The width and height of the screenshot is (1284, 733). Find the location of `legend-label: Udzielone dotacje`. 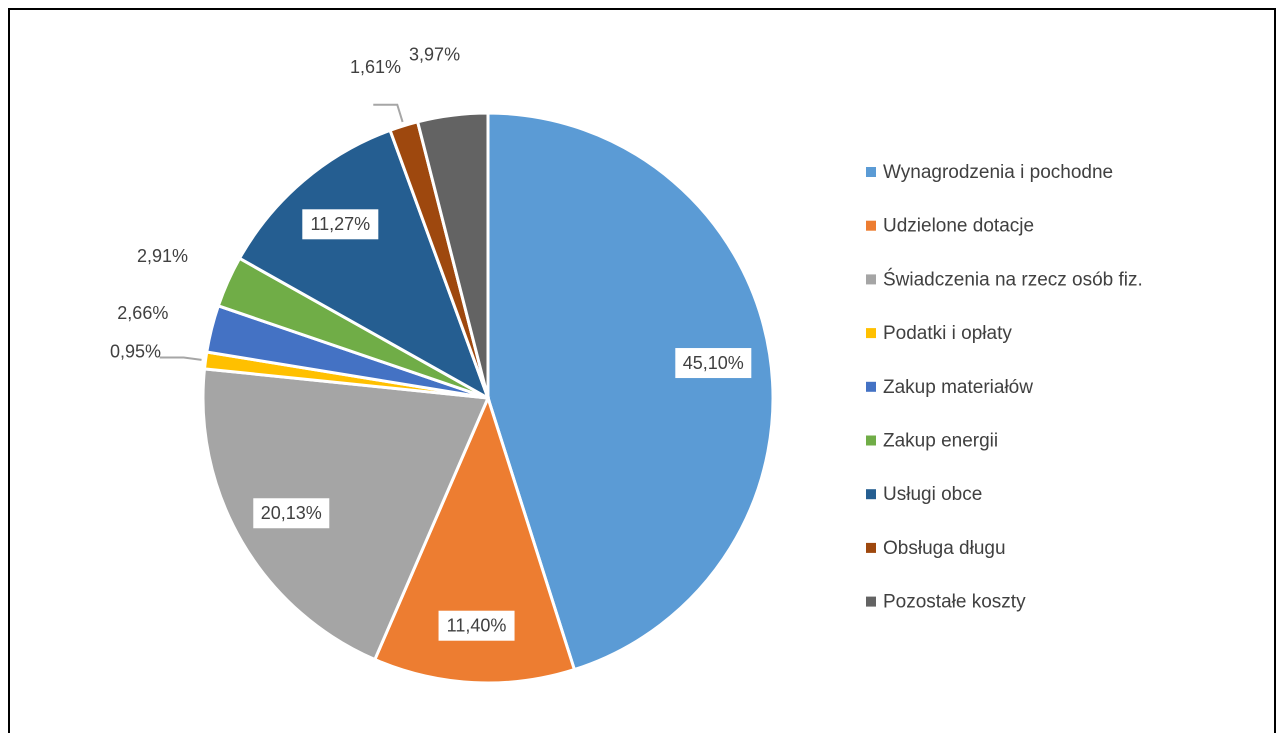

legend-label: Udzielone dotacje is located at coordinates (958, 226).